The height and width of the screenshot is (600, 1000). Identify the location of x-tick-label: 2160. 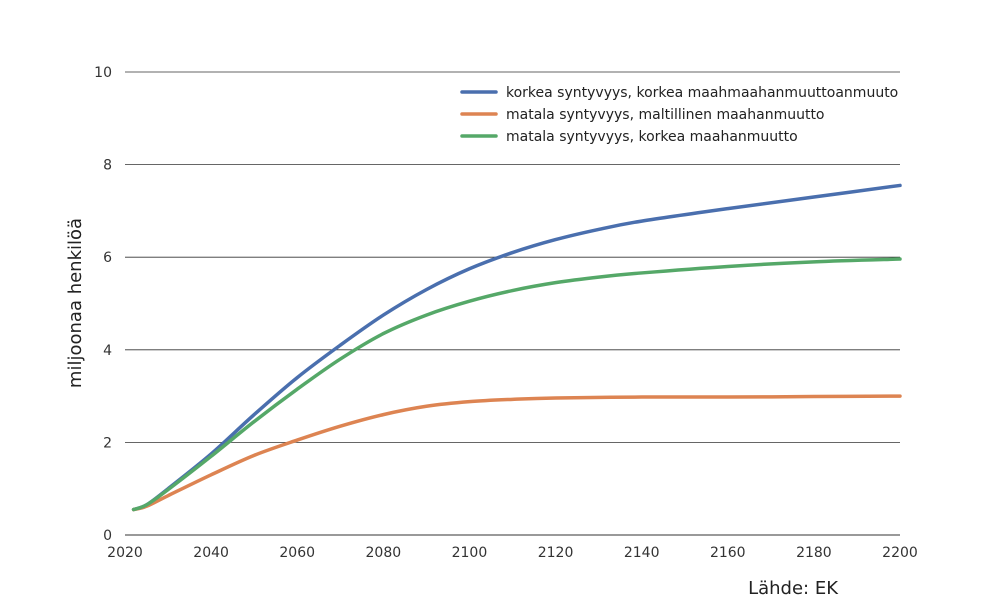
(728, 553).